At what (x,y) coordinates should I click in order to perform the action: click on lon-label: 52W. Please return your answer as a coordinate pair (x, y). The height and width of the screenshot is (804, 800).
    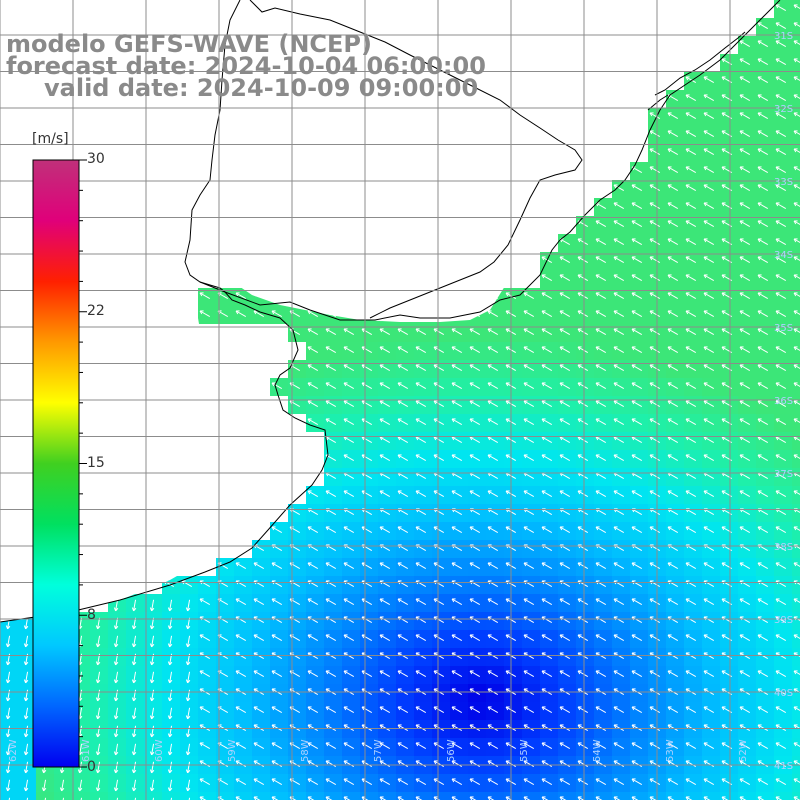
    Looking at the image, I should click on (743, 750).